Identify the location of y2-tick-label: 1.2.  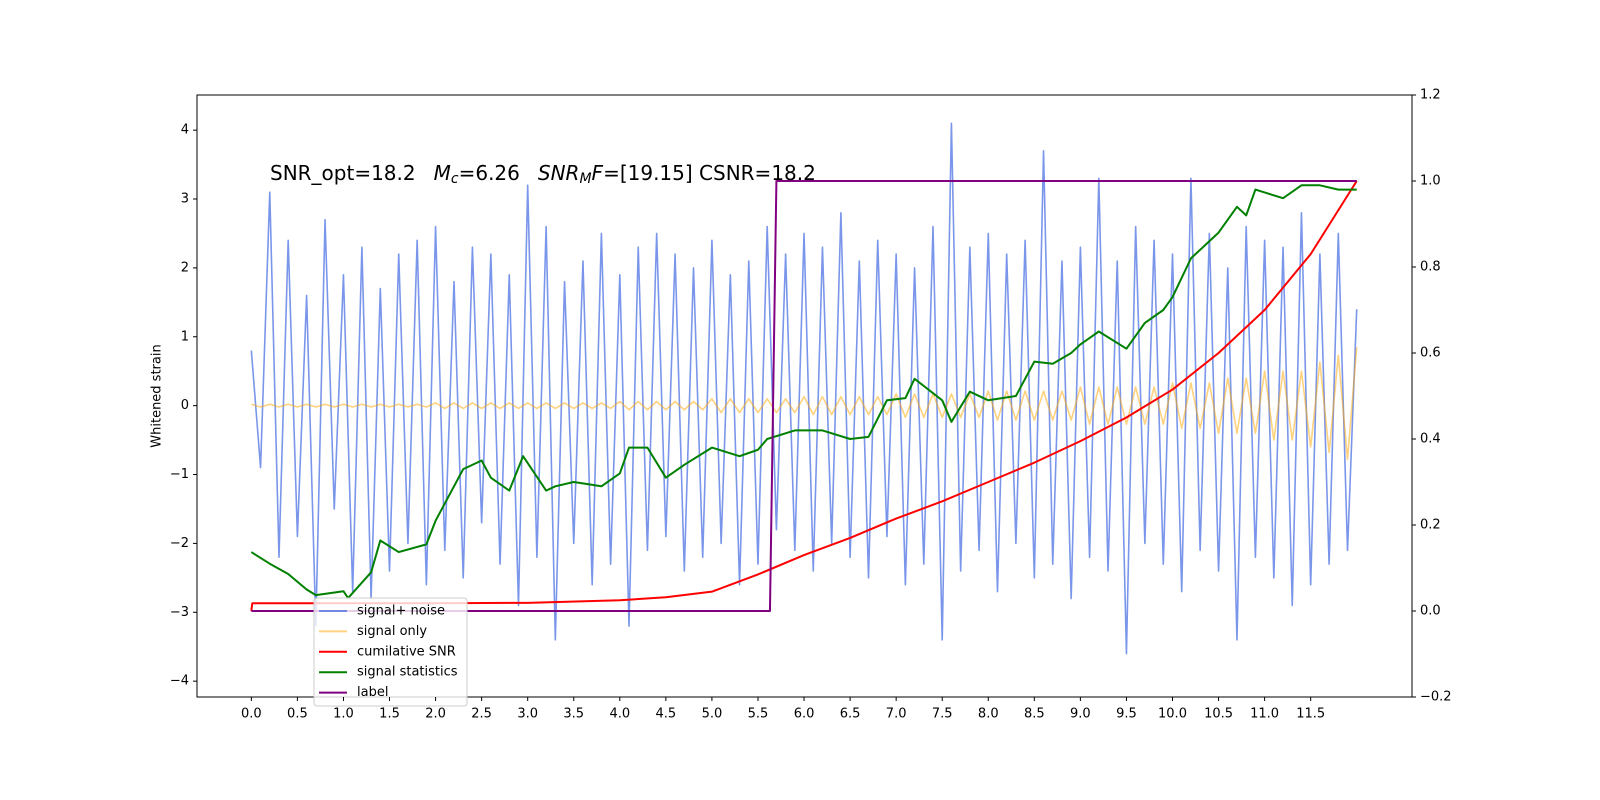
(1430, 95).